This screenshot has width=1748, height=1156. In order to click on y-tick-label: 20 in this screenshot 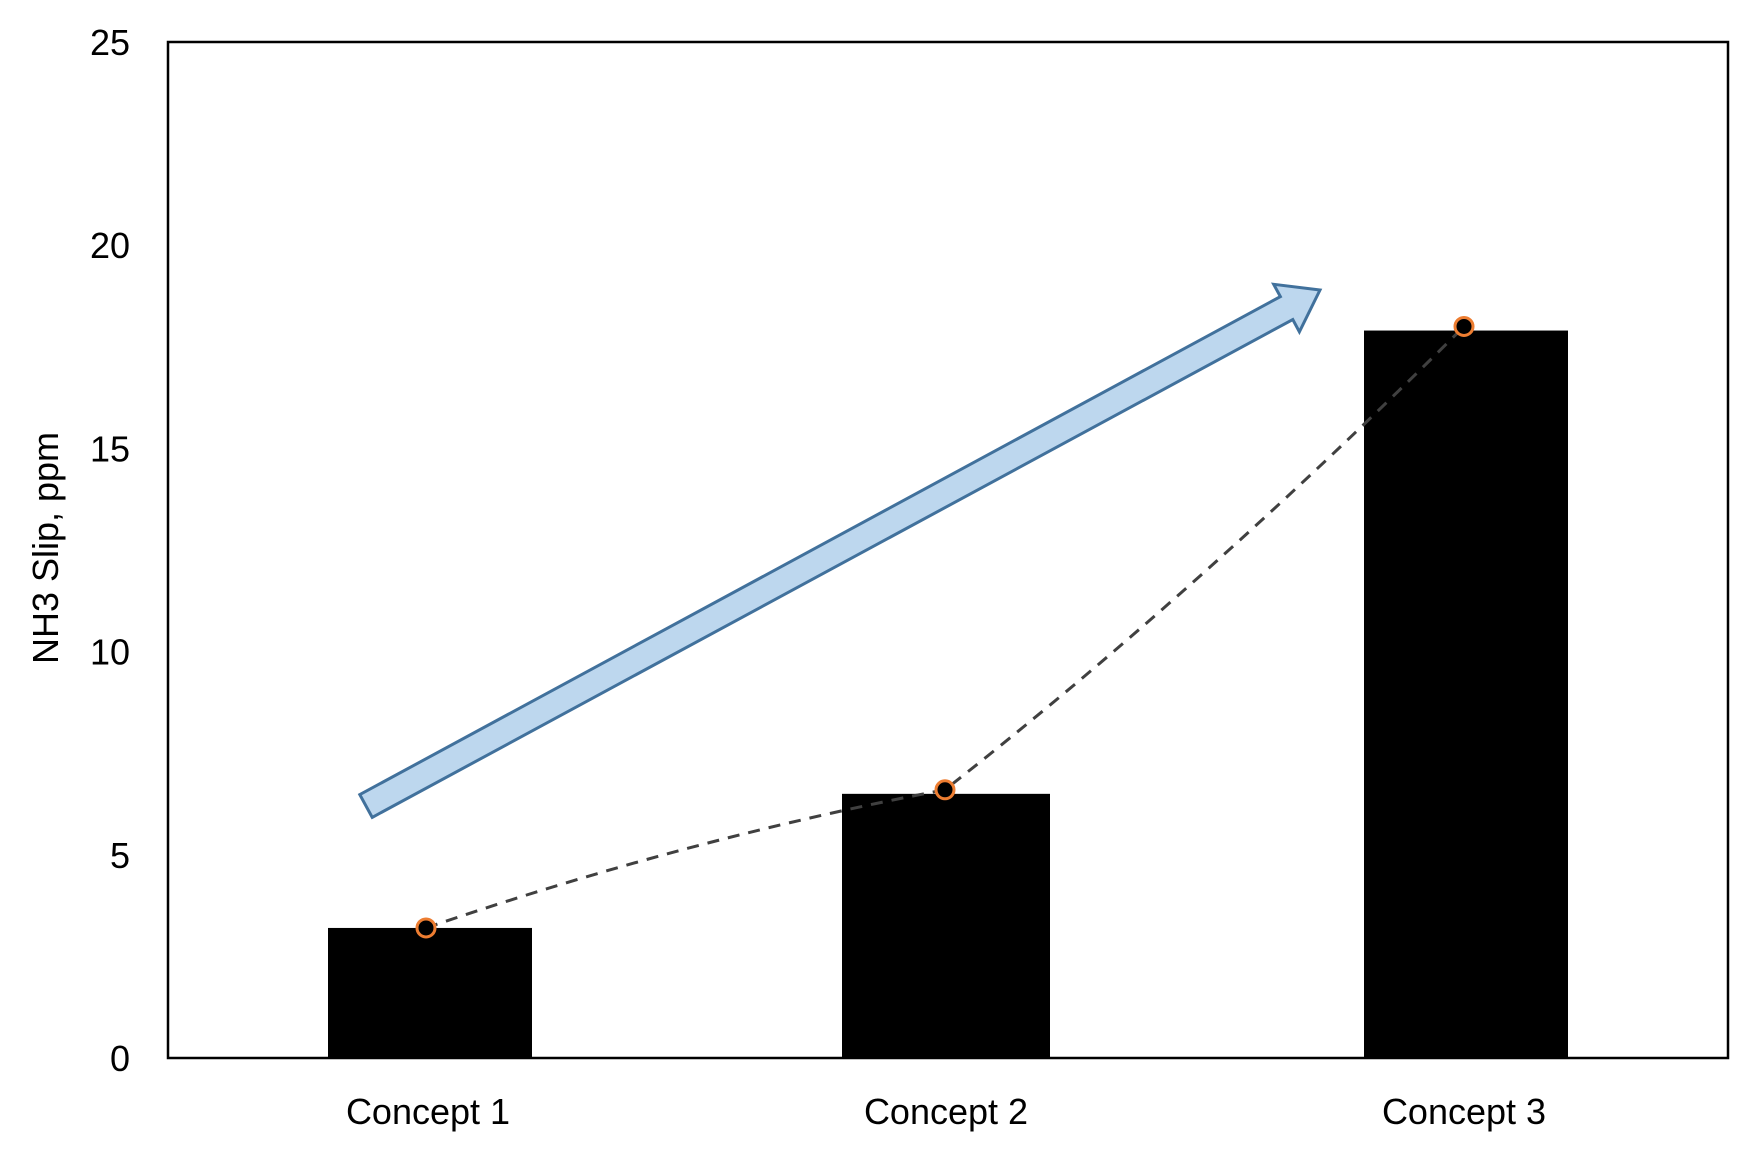, I will do `click(110, 245)`.